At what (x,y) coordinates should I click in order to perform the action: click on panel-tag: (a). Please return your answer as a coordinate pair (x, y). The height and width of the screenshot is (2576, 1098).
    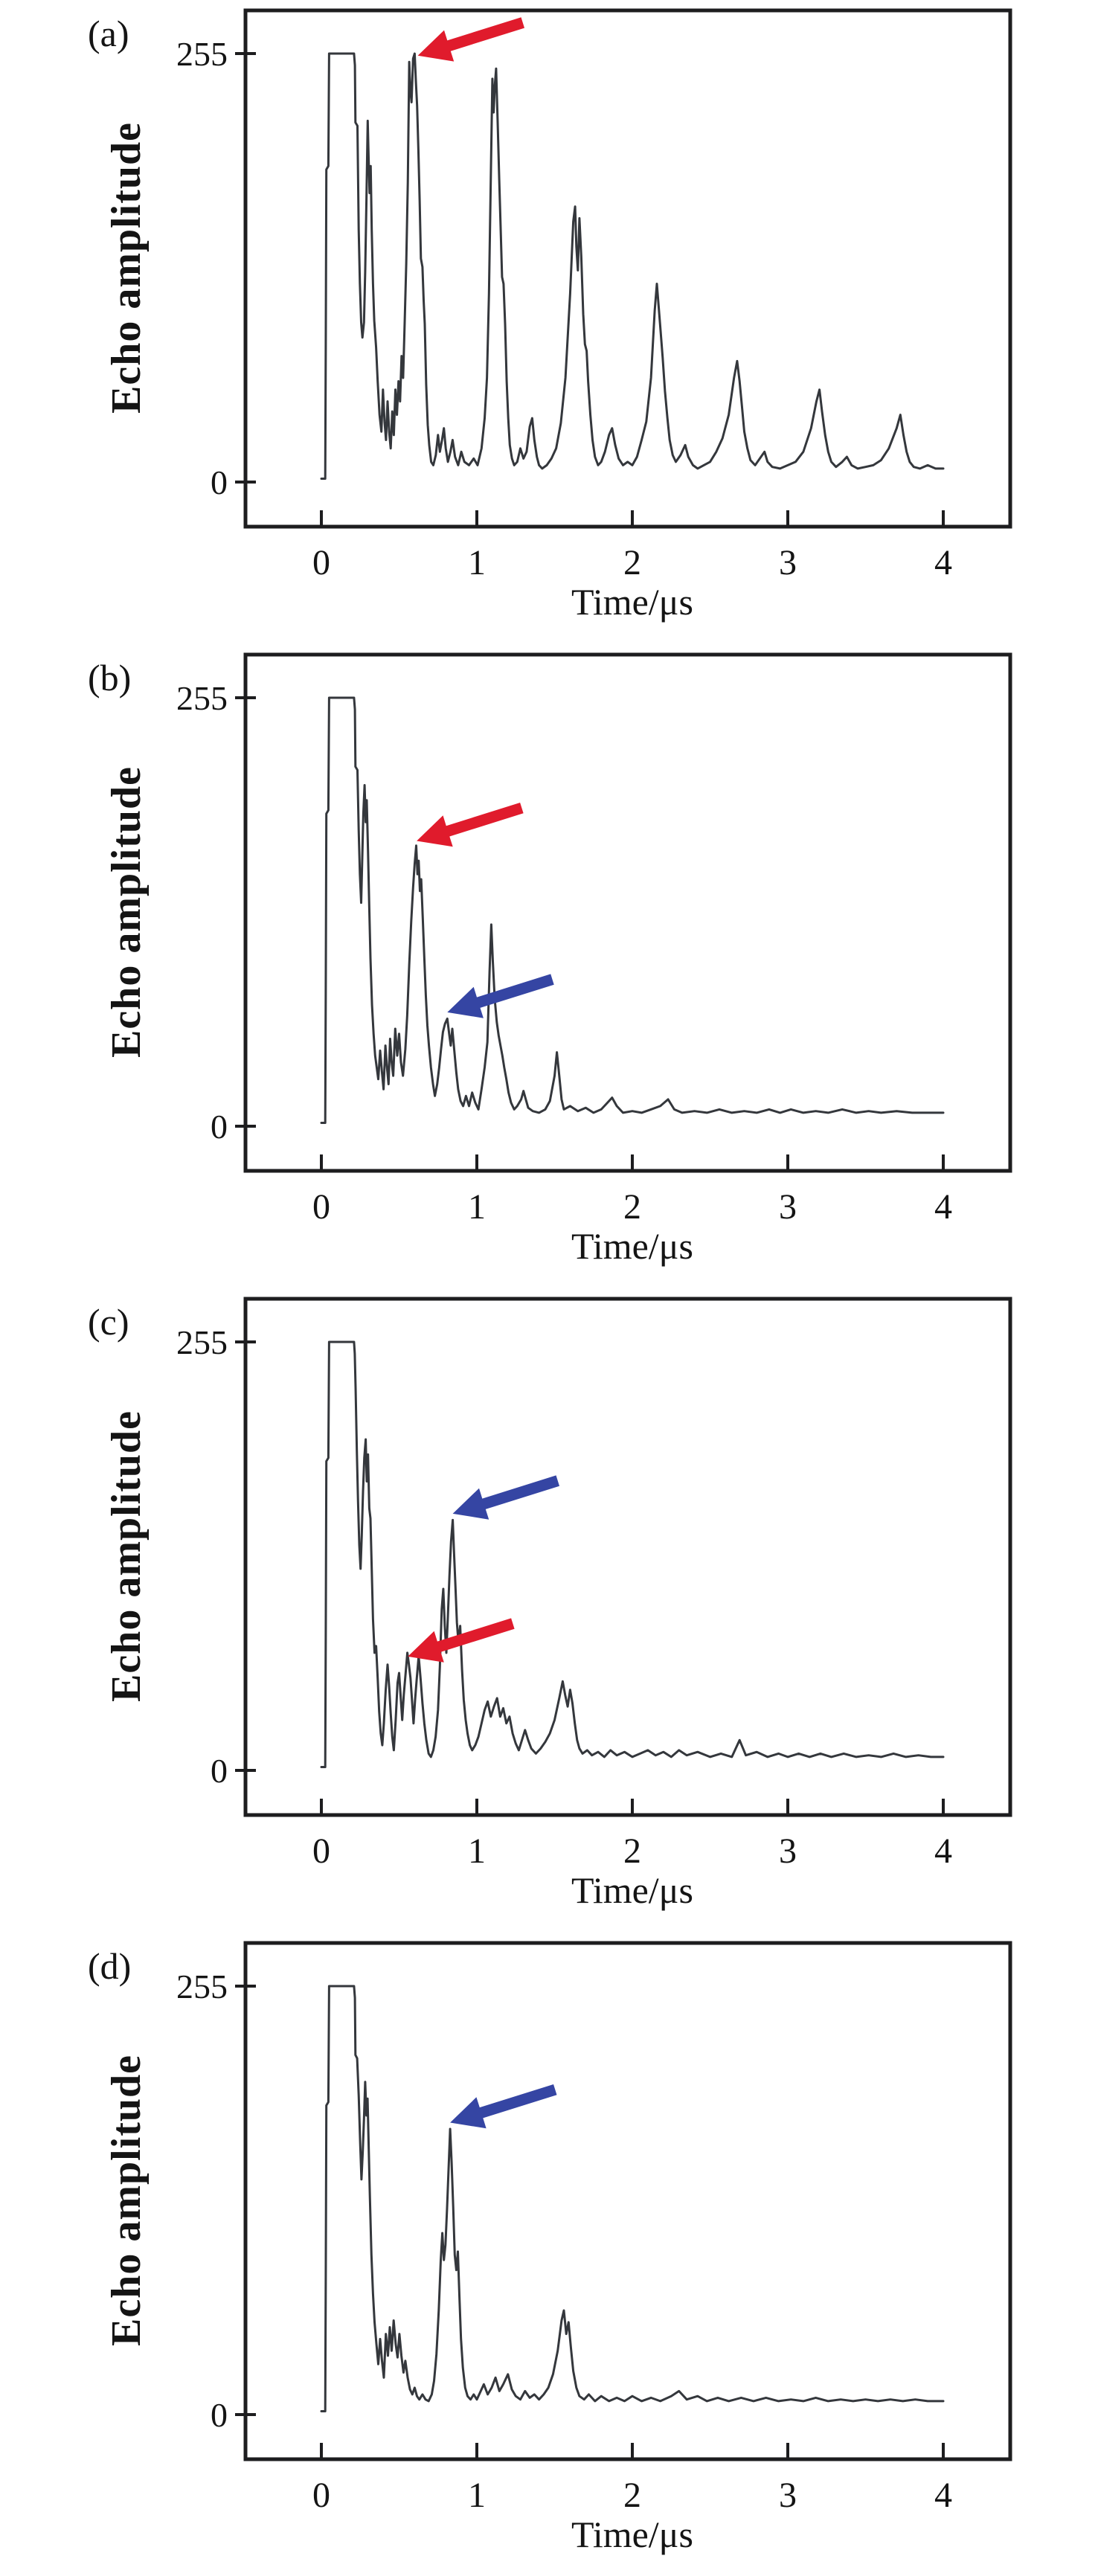
    Looking at the image, I should click on (108, 33).